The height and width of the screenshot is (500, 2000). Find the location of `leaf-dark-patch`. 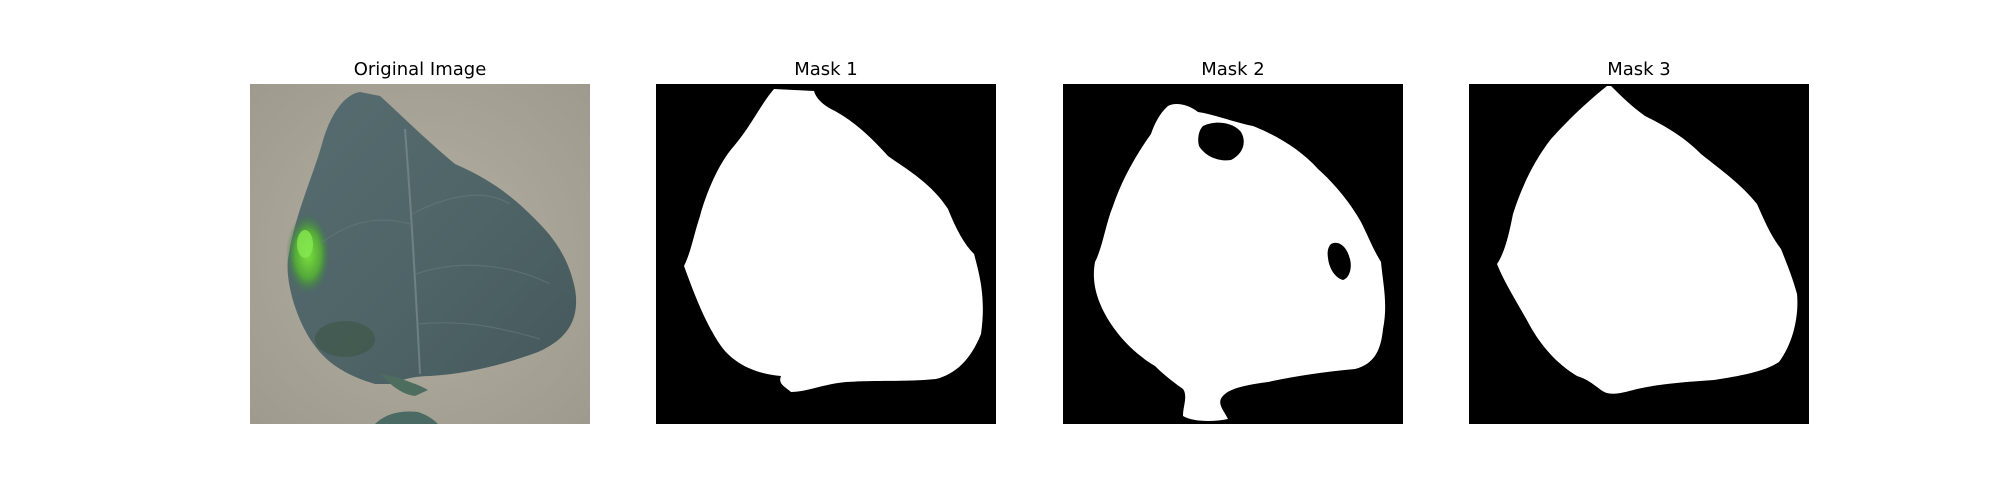

leaf-dark-patch is located at coordinates (345, 339).